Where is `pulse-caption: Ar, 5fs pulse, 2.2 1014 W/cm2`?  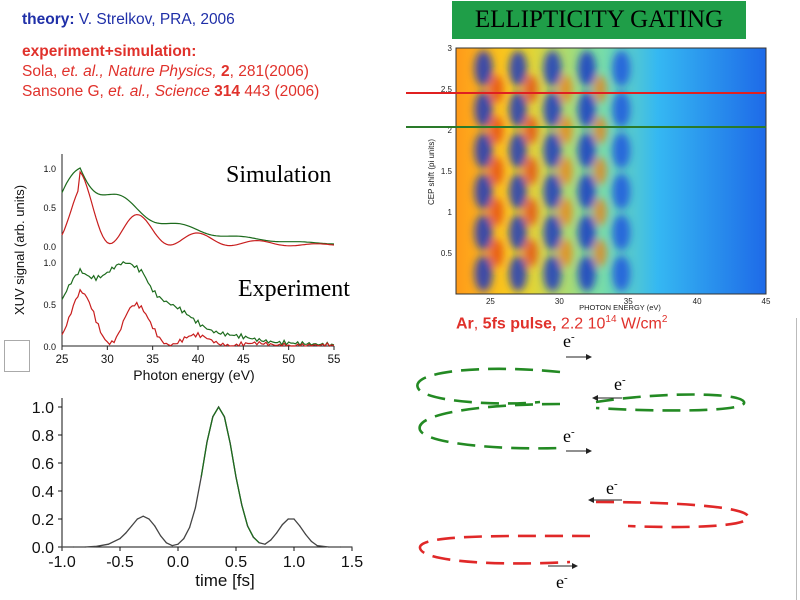 pulse-caption: Ar, 5fs pulse, 2.2 1014 W/cm2 is located at coordinates (561, 323).